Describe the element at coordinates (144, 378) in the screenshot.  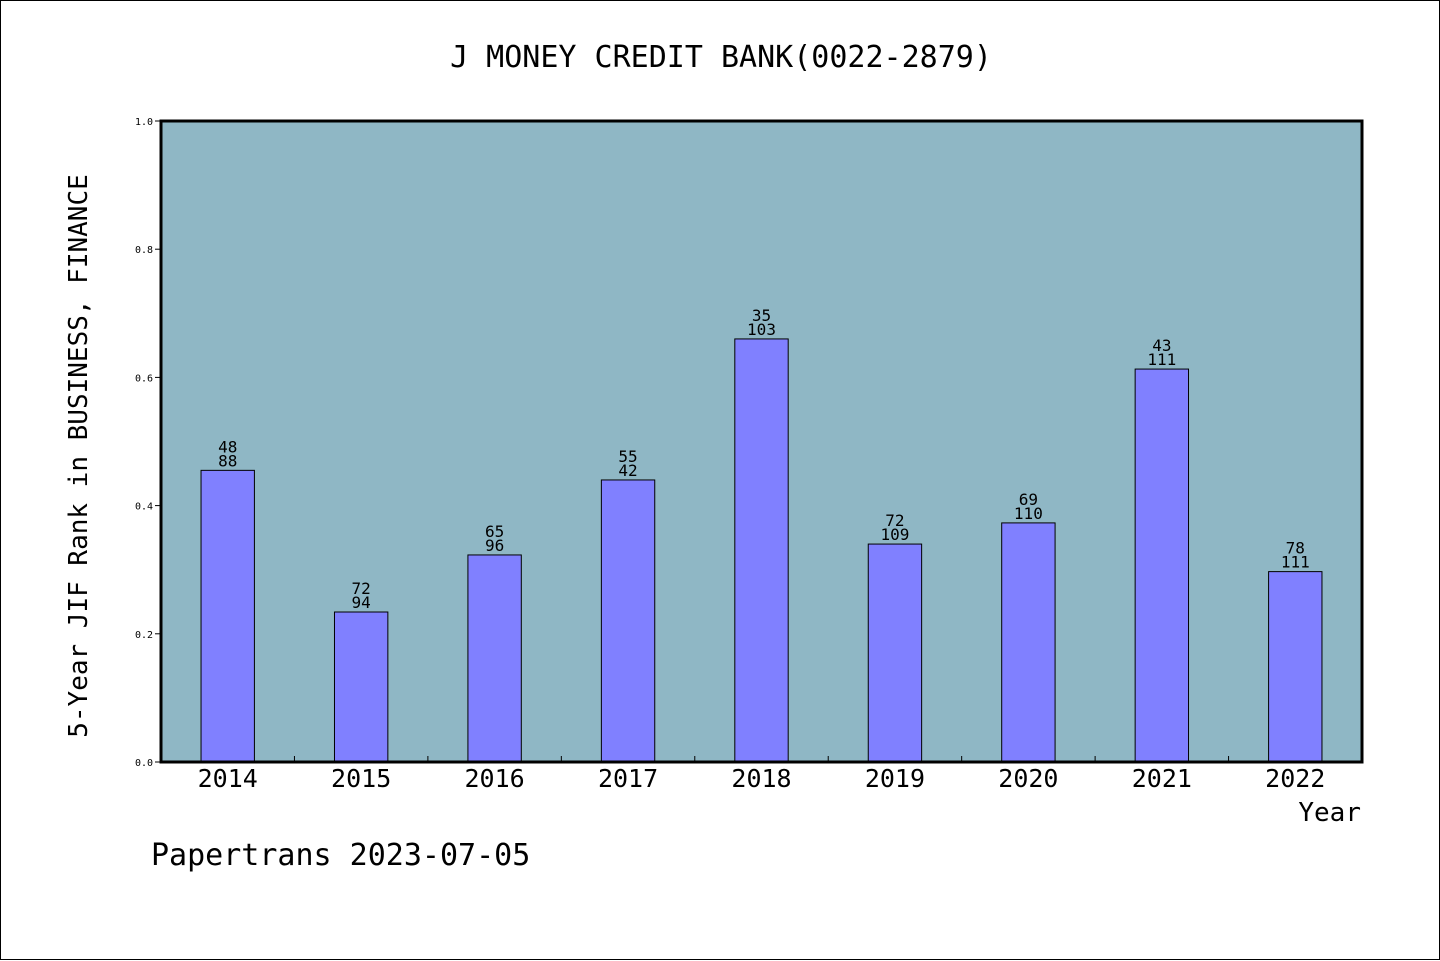
I see `y-tick-label: 0.6` at that location.